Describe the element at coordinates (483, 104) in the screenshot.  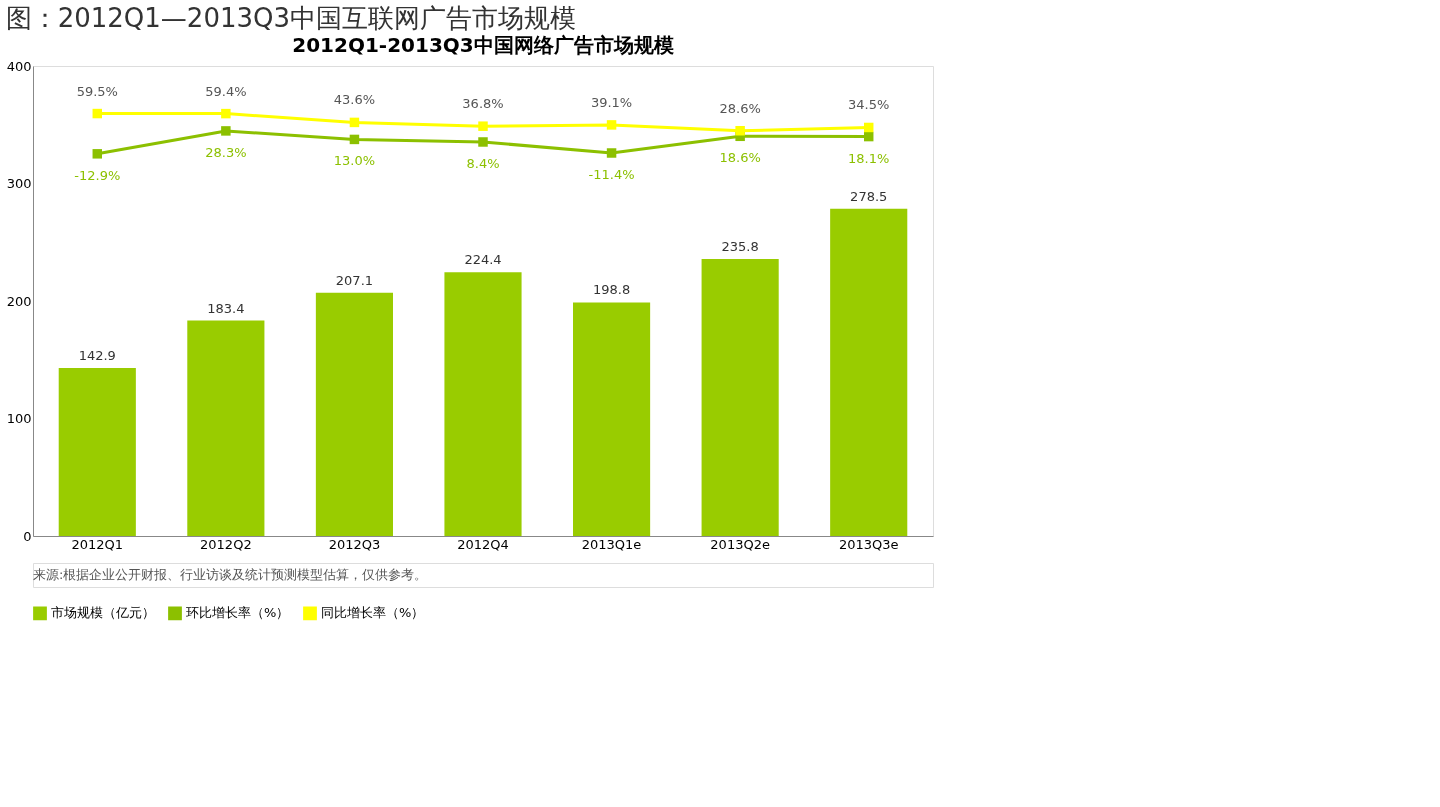
I see `data-label: 36.8%` at that location.